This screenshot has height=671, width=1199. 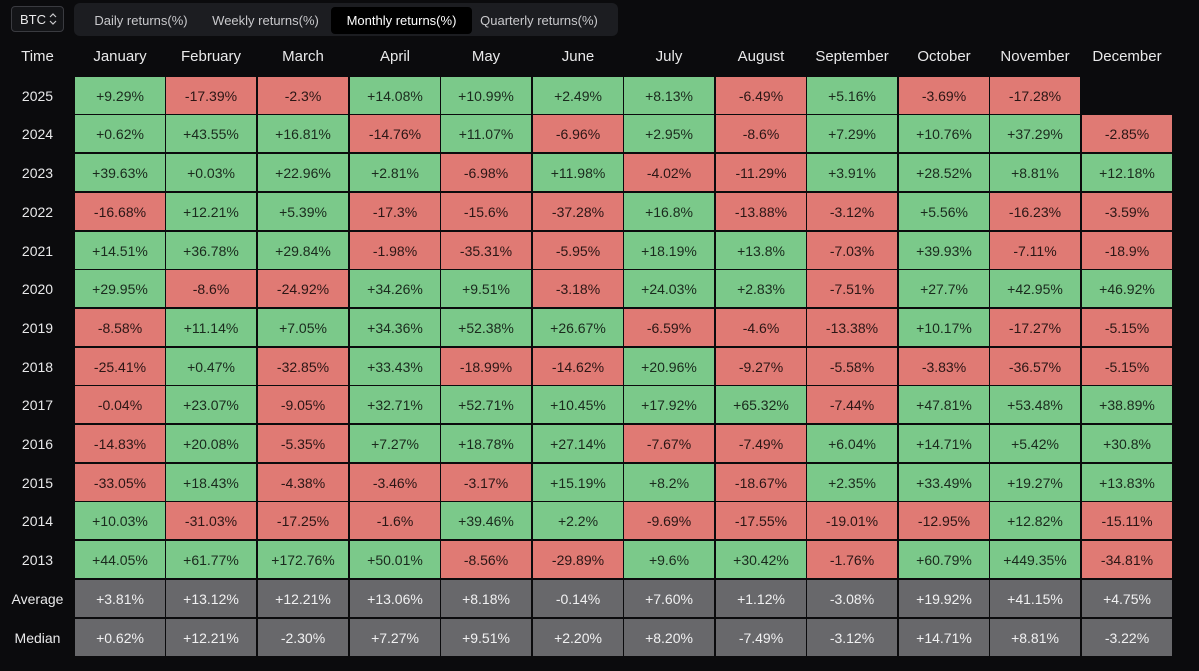 I want to click on return-cell-april: +2.81%, so click(x=395, y=172).